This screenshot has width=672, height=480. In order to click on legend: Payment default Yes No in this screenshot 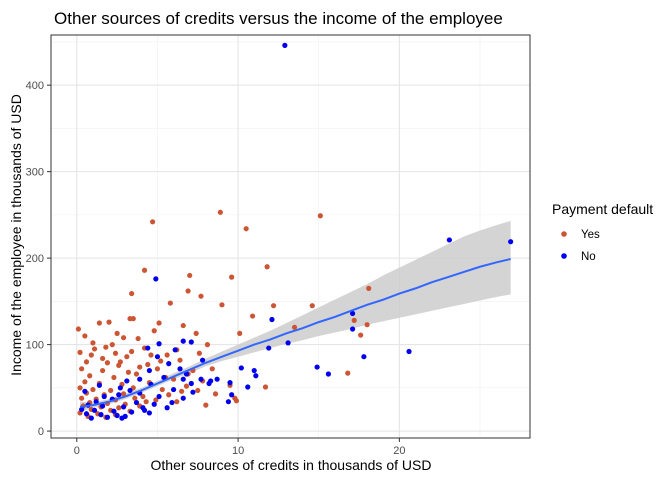, I will do `click(602, 232)`.